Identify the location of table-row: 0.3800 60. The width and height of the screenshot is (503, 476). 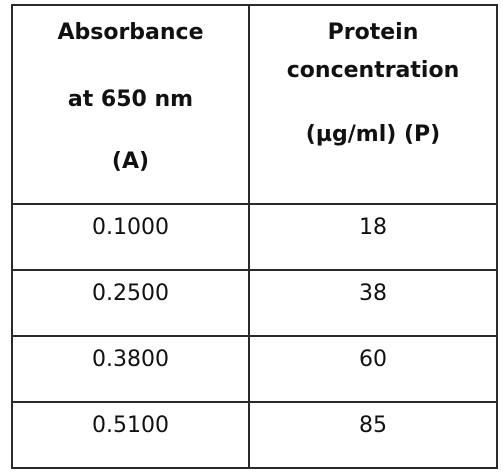
(254, 369).